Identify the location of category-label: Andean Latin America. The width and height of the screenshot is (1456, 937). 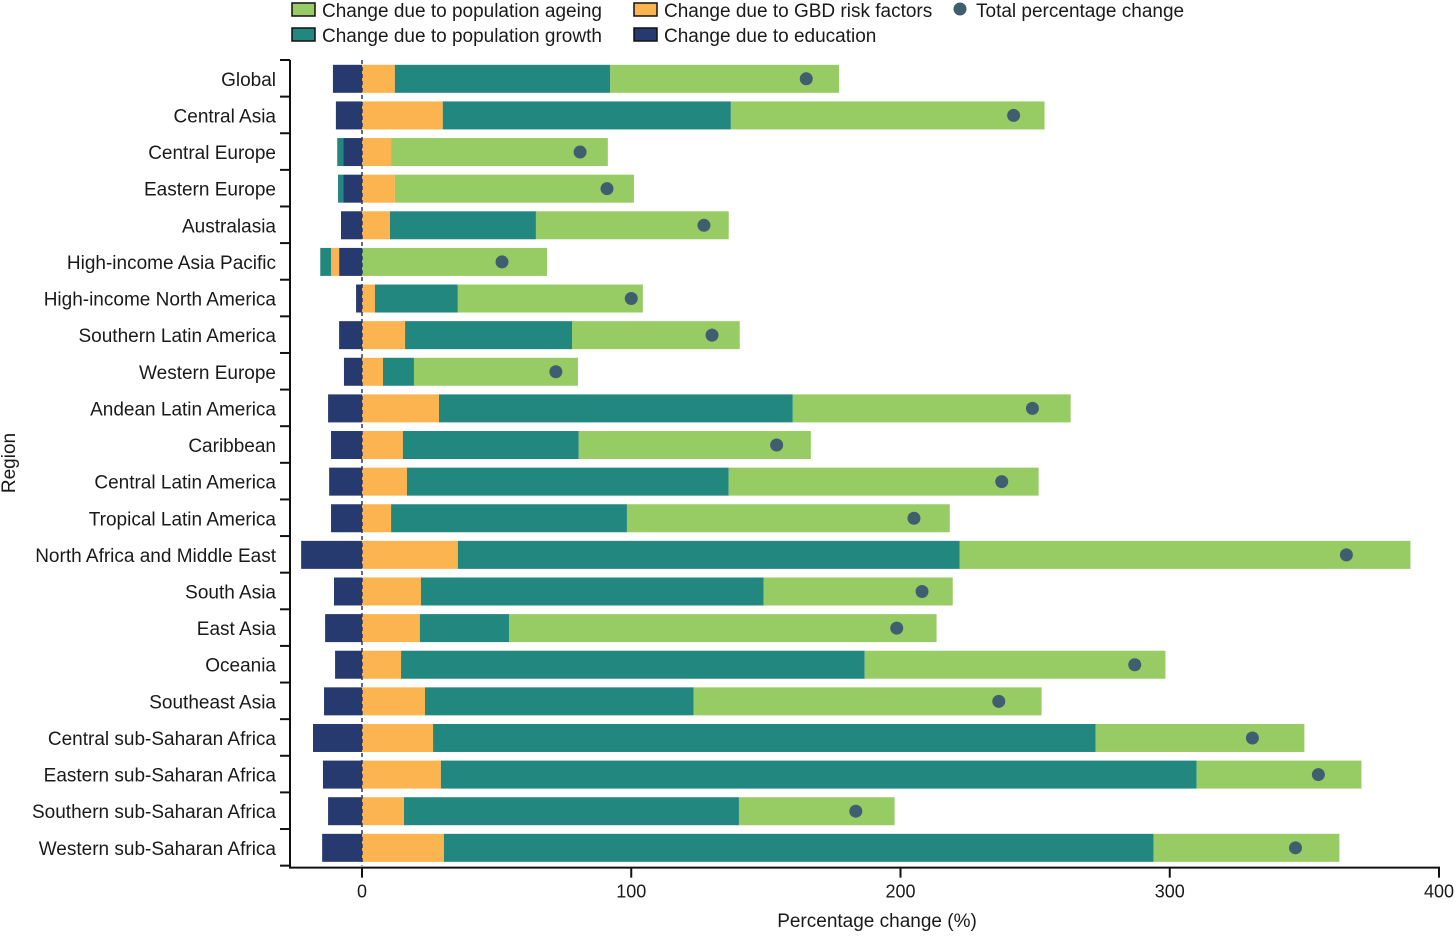
(183, 409).